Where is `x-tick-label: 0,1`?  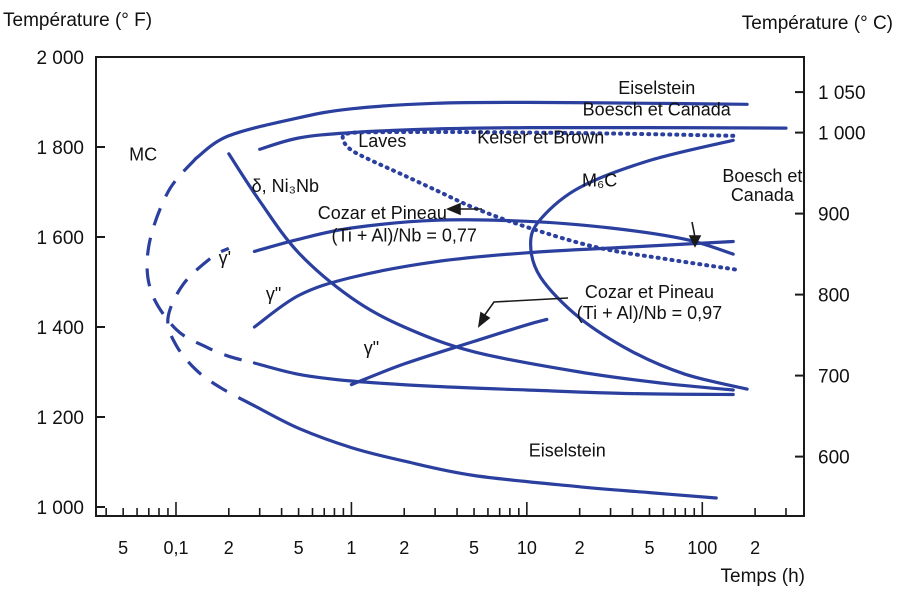
x-tick-label: 0,1 is located at coordinates (175, 548).